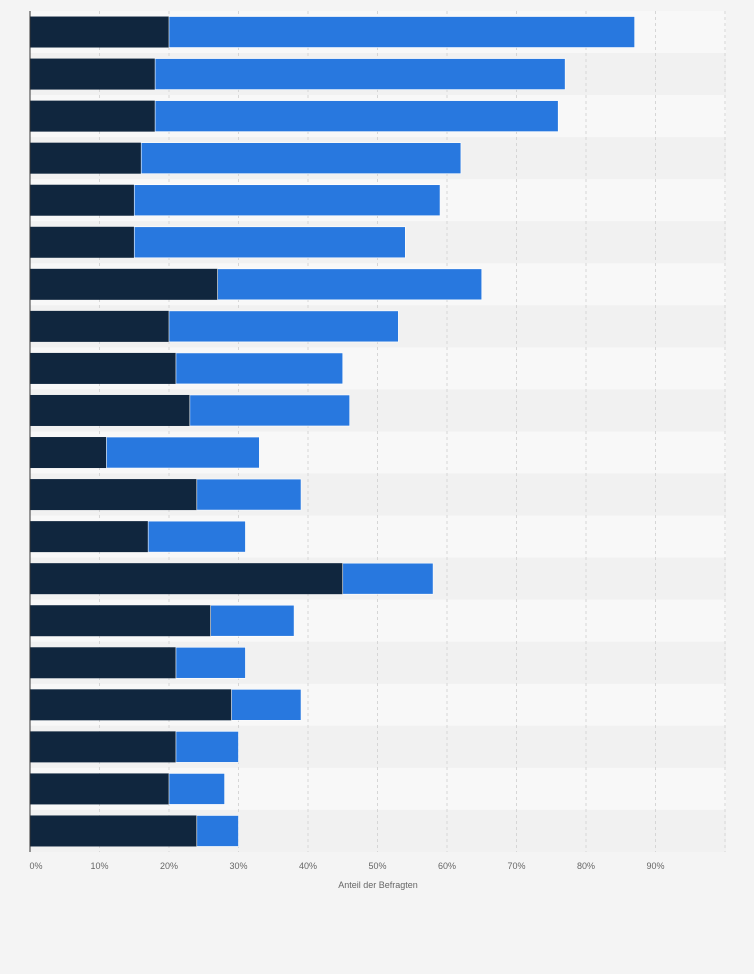  What do you see at coordinates (308, 866) in the screenshot?
I see `x-tick-label: 40%` at bounding box center [308, 866].